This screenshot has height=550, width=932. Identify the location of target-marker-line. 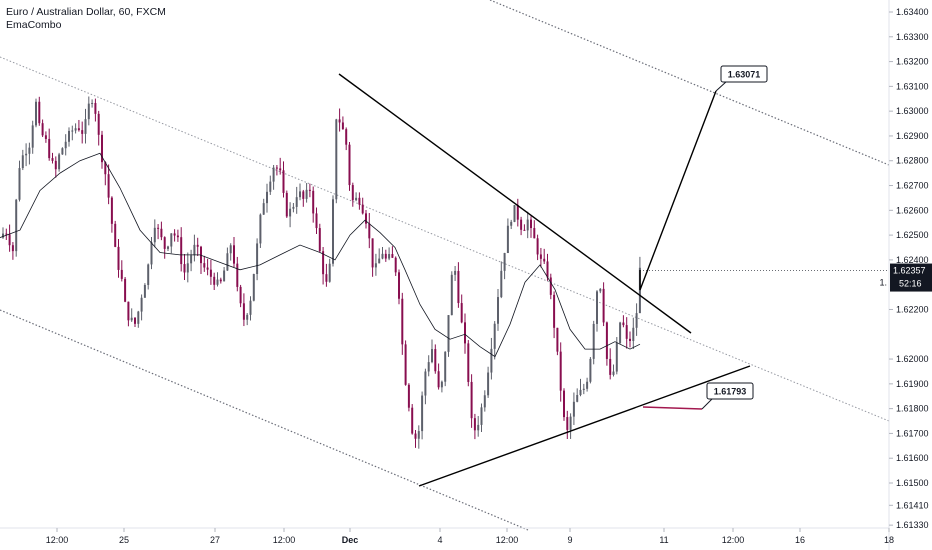
(672, 408).